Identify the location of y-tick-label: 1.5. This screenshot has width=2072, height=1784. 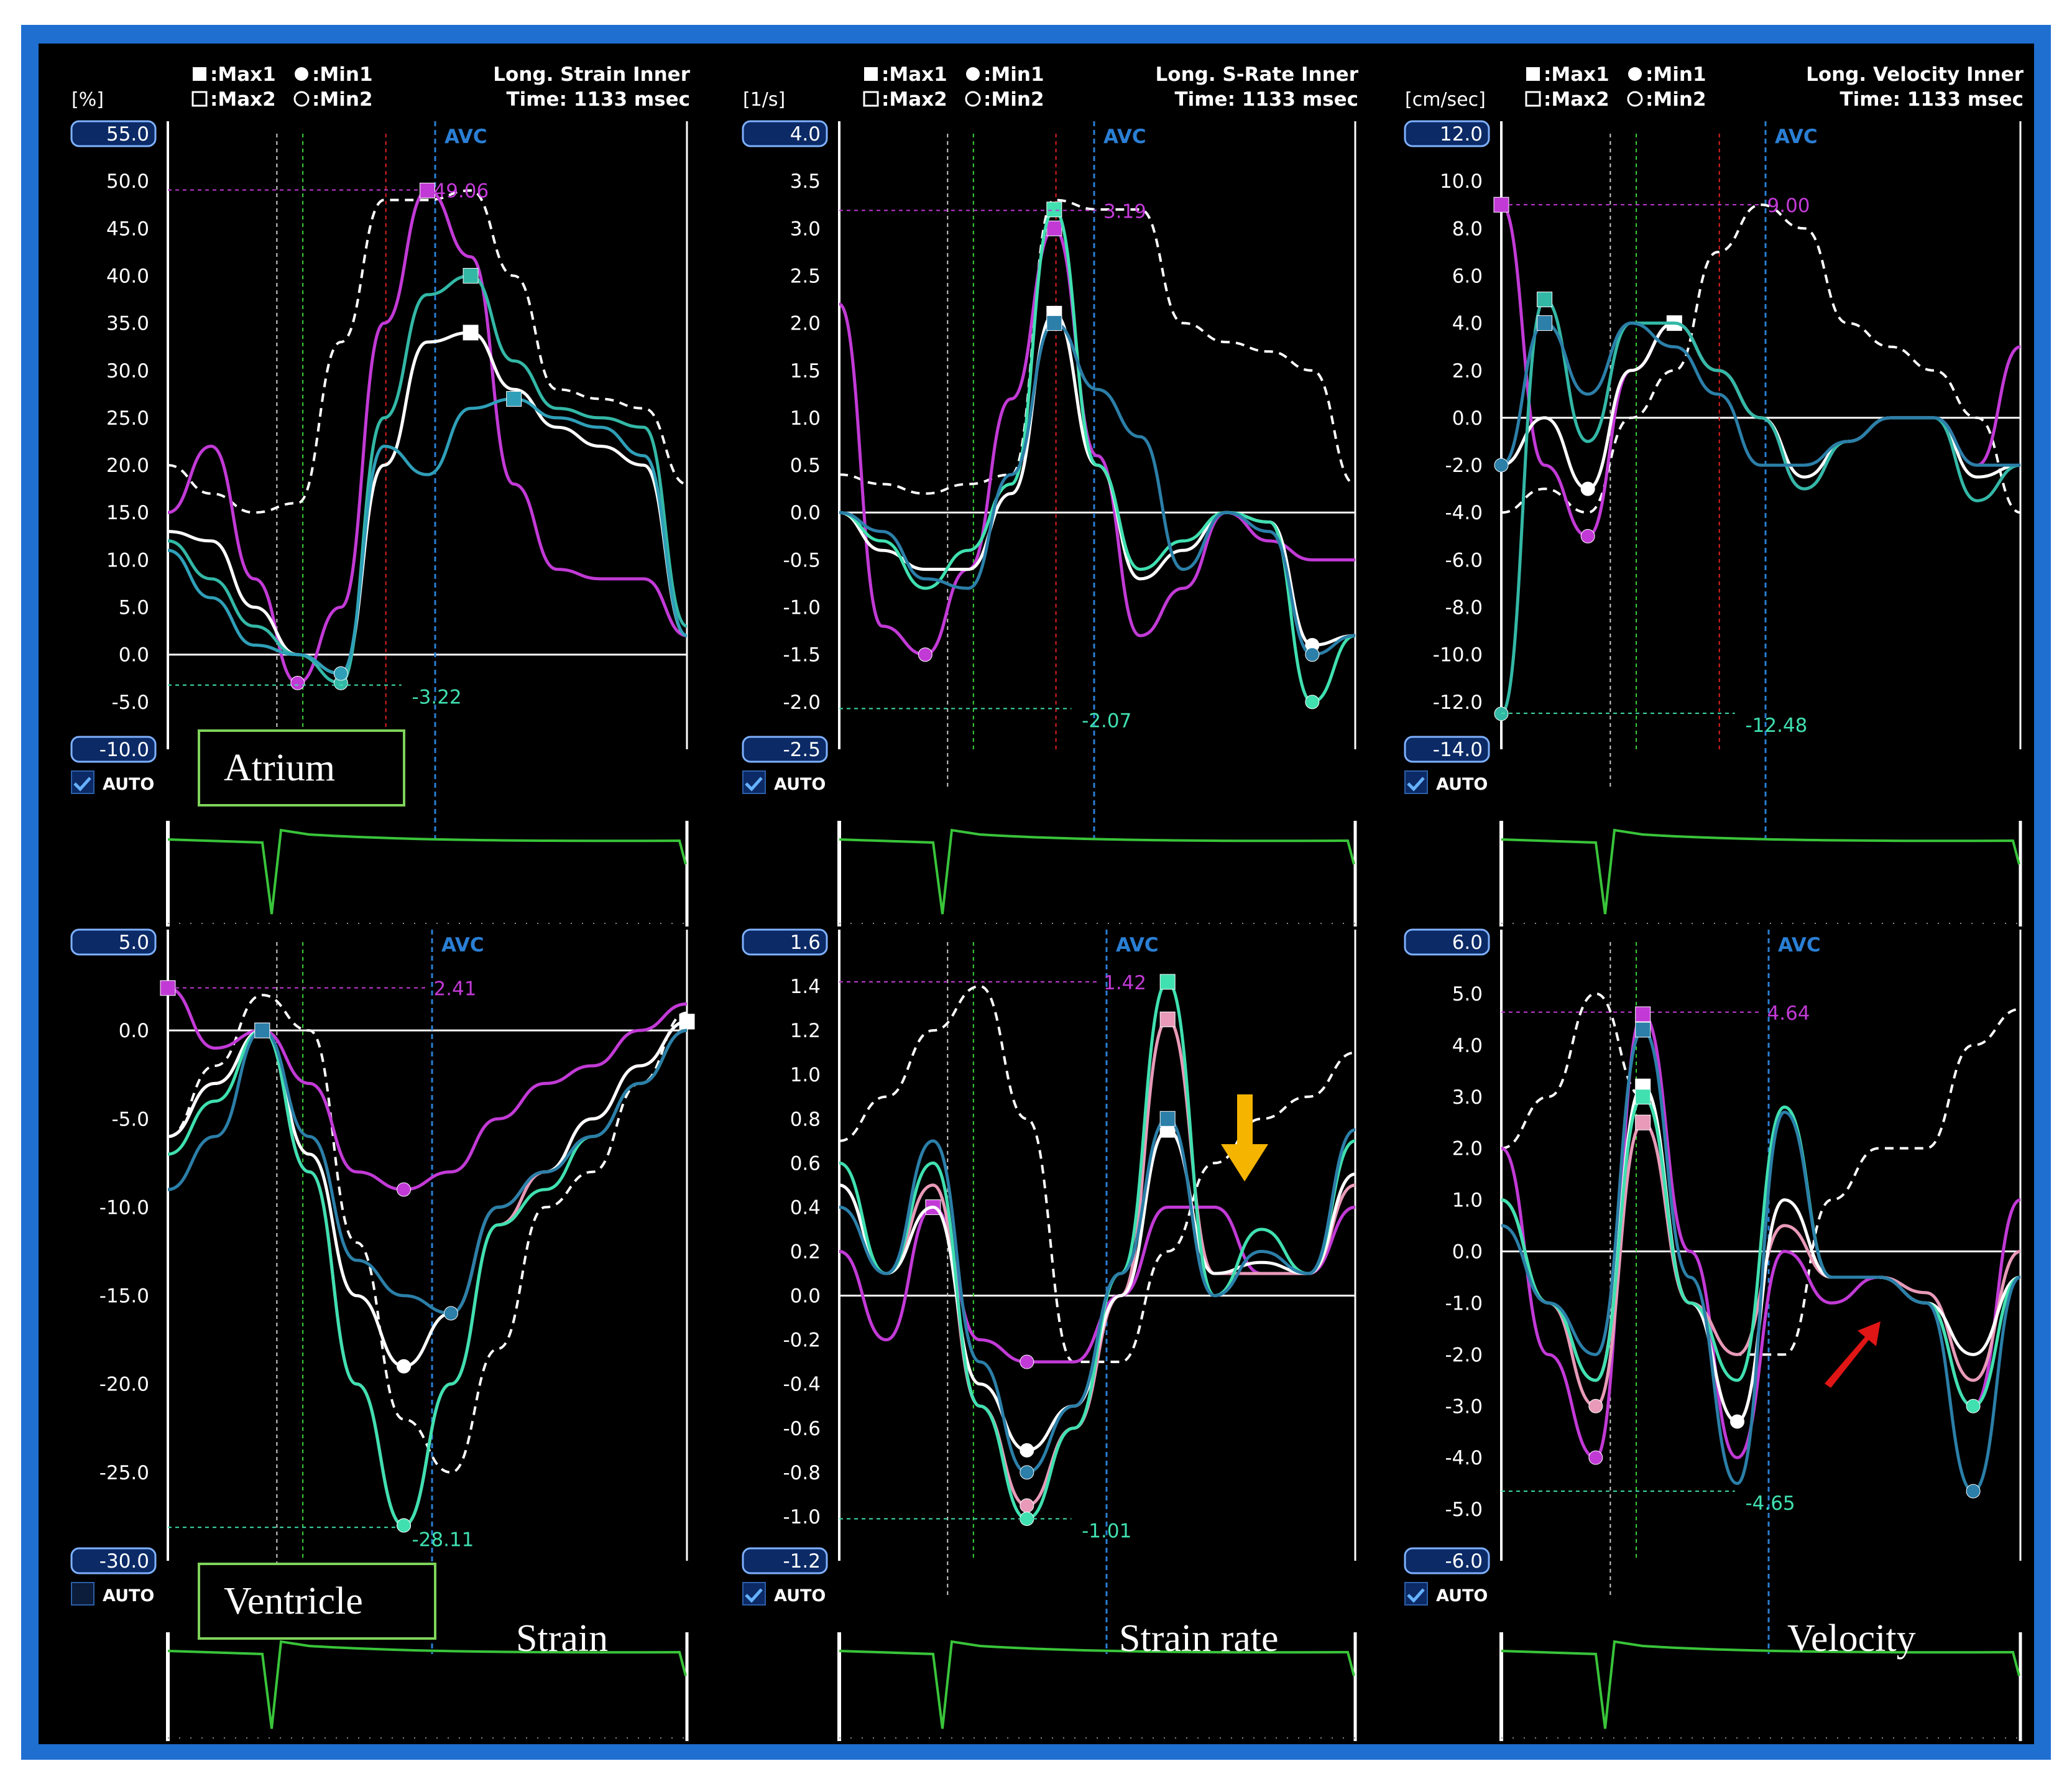
(805, 371).